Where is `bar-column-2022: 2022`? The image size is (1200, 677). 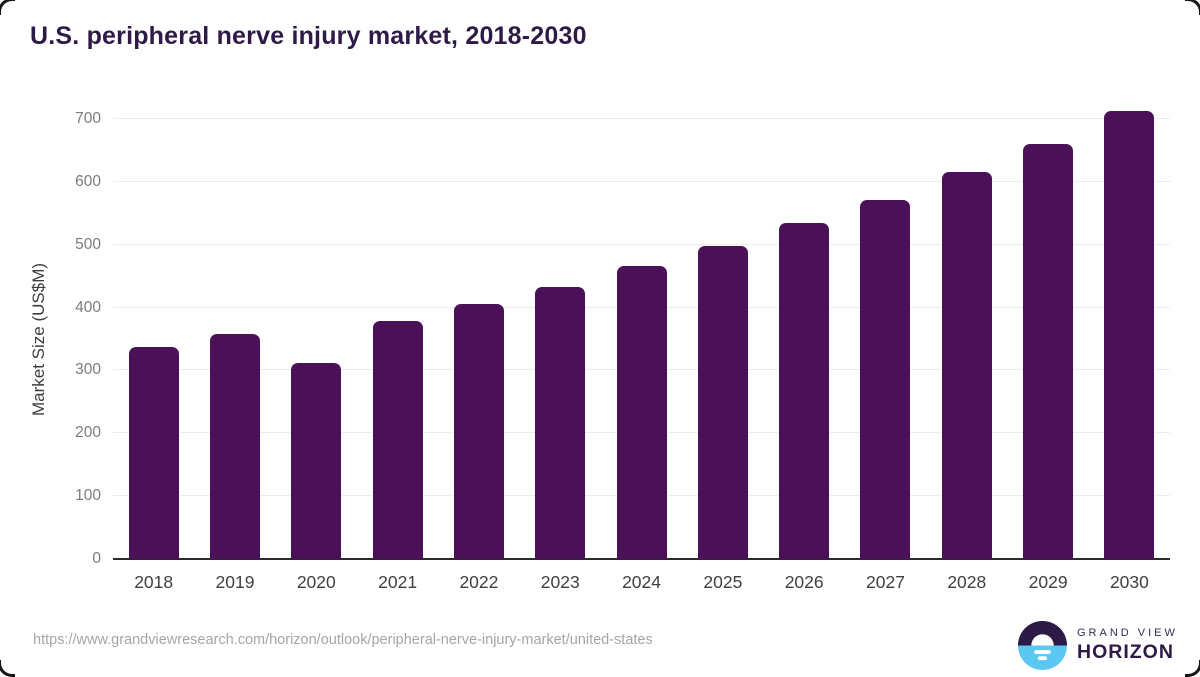
bar-column-2022: 2022 is located at coordinates (478, 355).